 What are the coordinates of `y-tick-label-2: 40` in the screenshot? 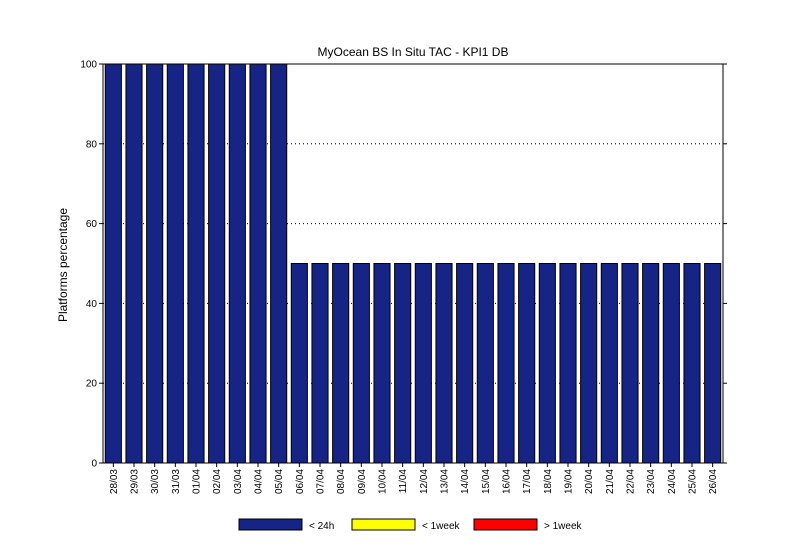 It's located at (92, 304).